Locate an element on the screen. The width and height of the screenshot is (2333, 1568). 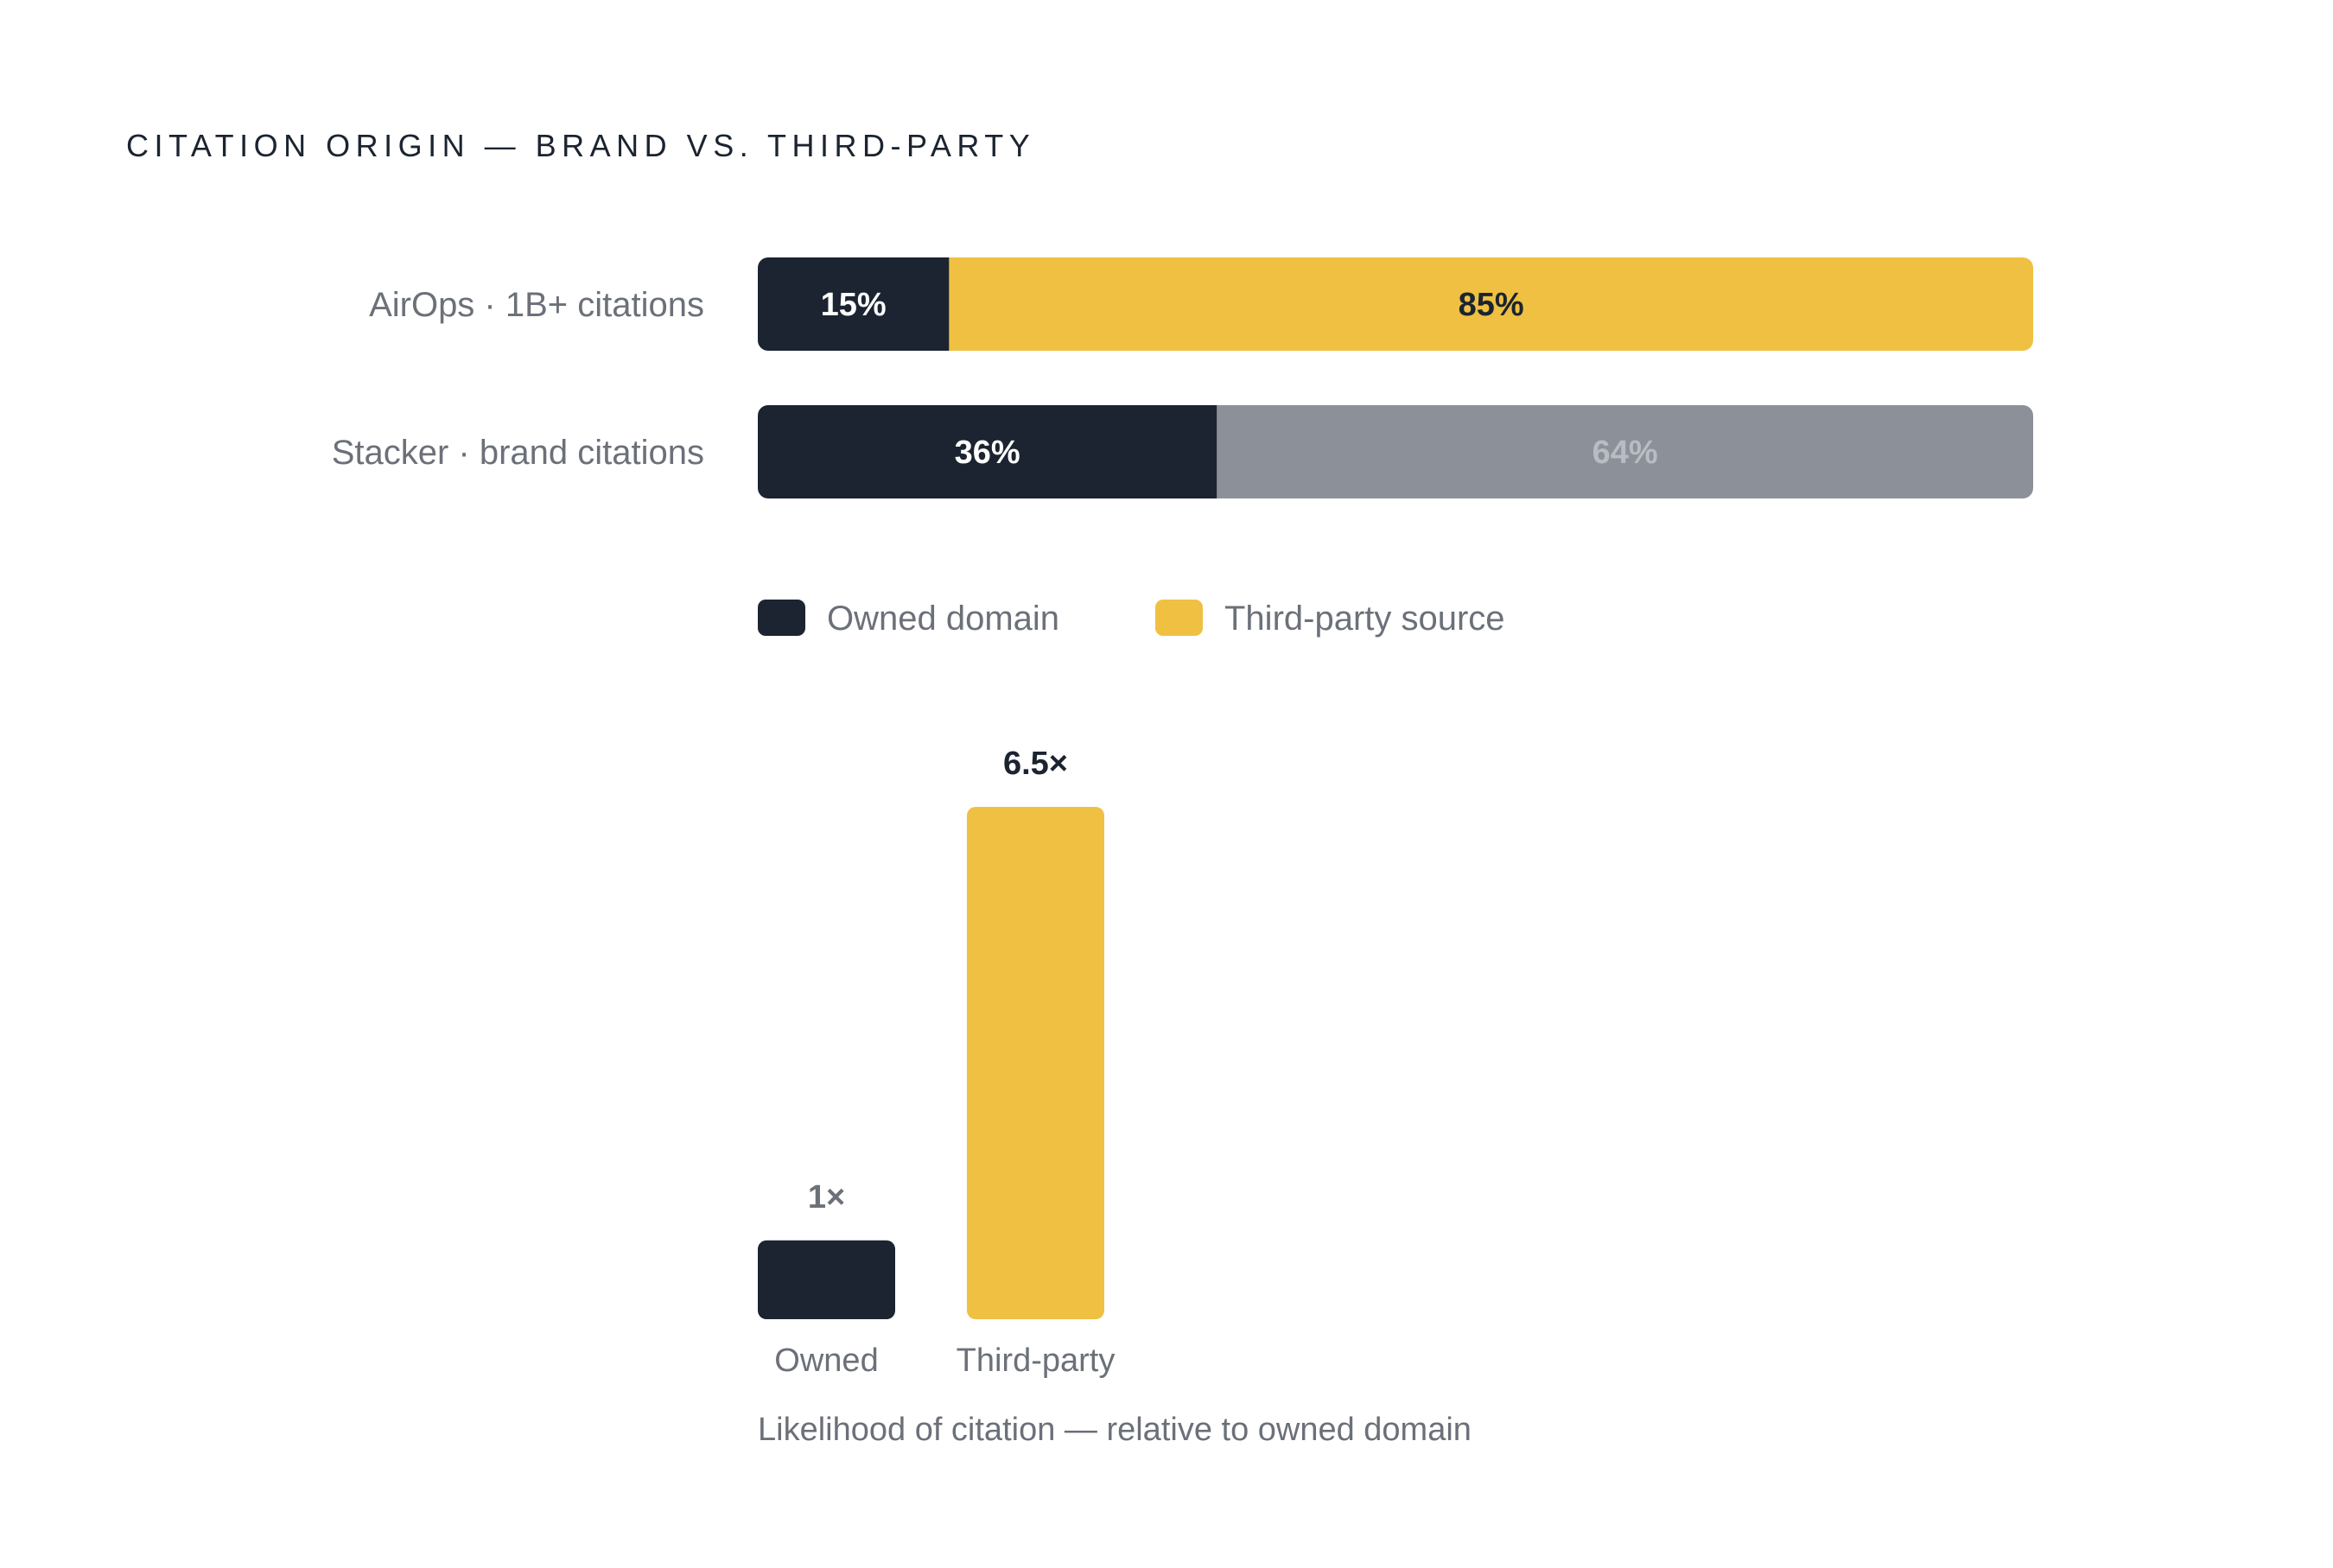
segment-value-label: 36% is located at coordinates (988, 453).